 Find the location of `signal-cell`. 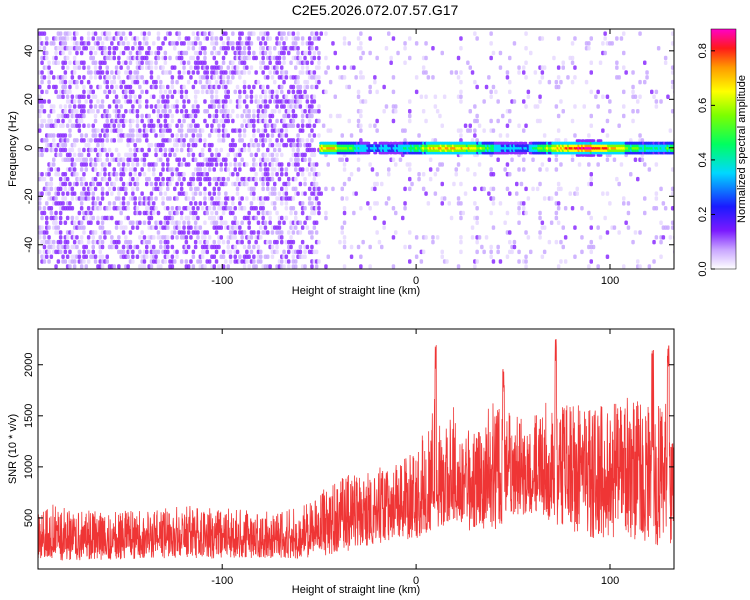

signal-cell is located at coordinates (507, 153).